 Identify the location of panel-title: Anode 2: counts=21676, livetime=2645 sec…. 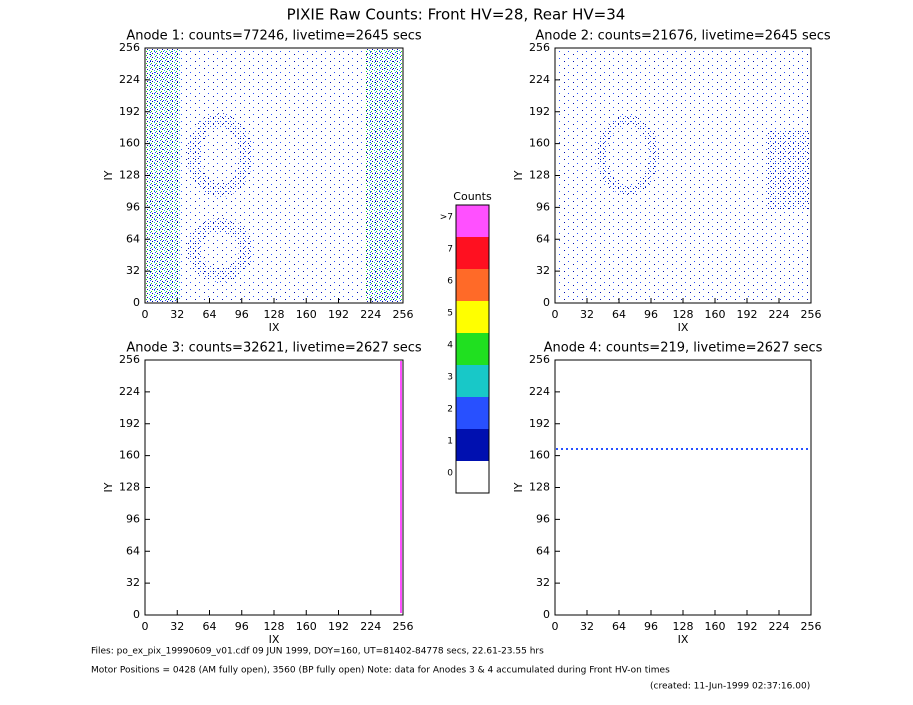
(683, 36).